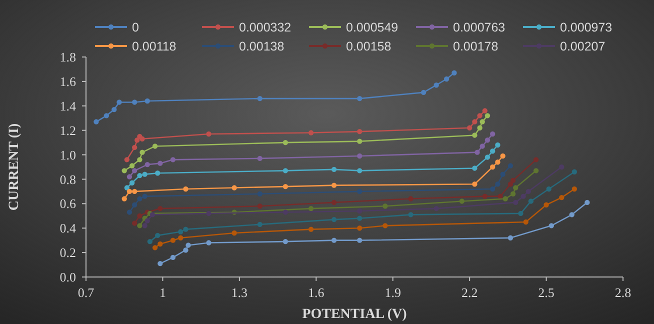 Image resolution: width=654 pixels, height=324 pixels. I want to click on x-axis-title: POTENTIAL (V), so click(355, 314).